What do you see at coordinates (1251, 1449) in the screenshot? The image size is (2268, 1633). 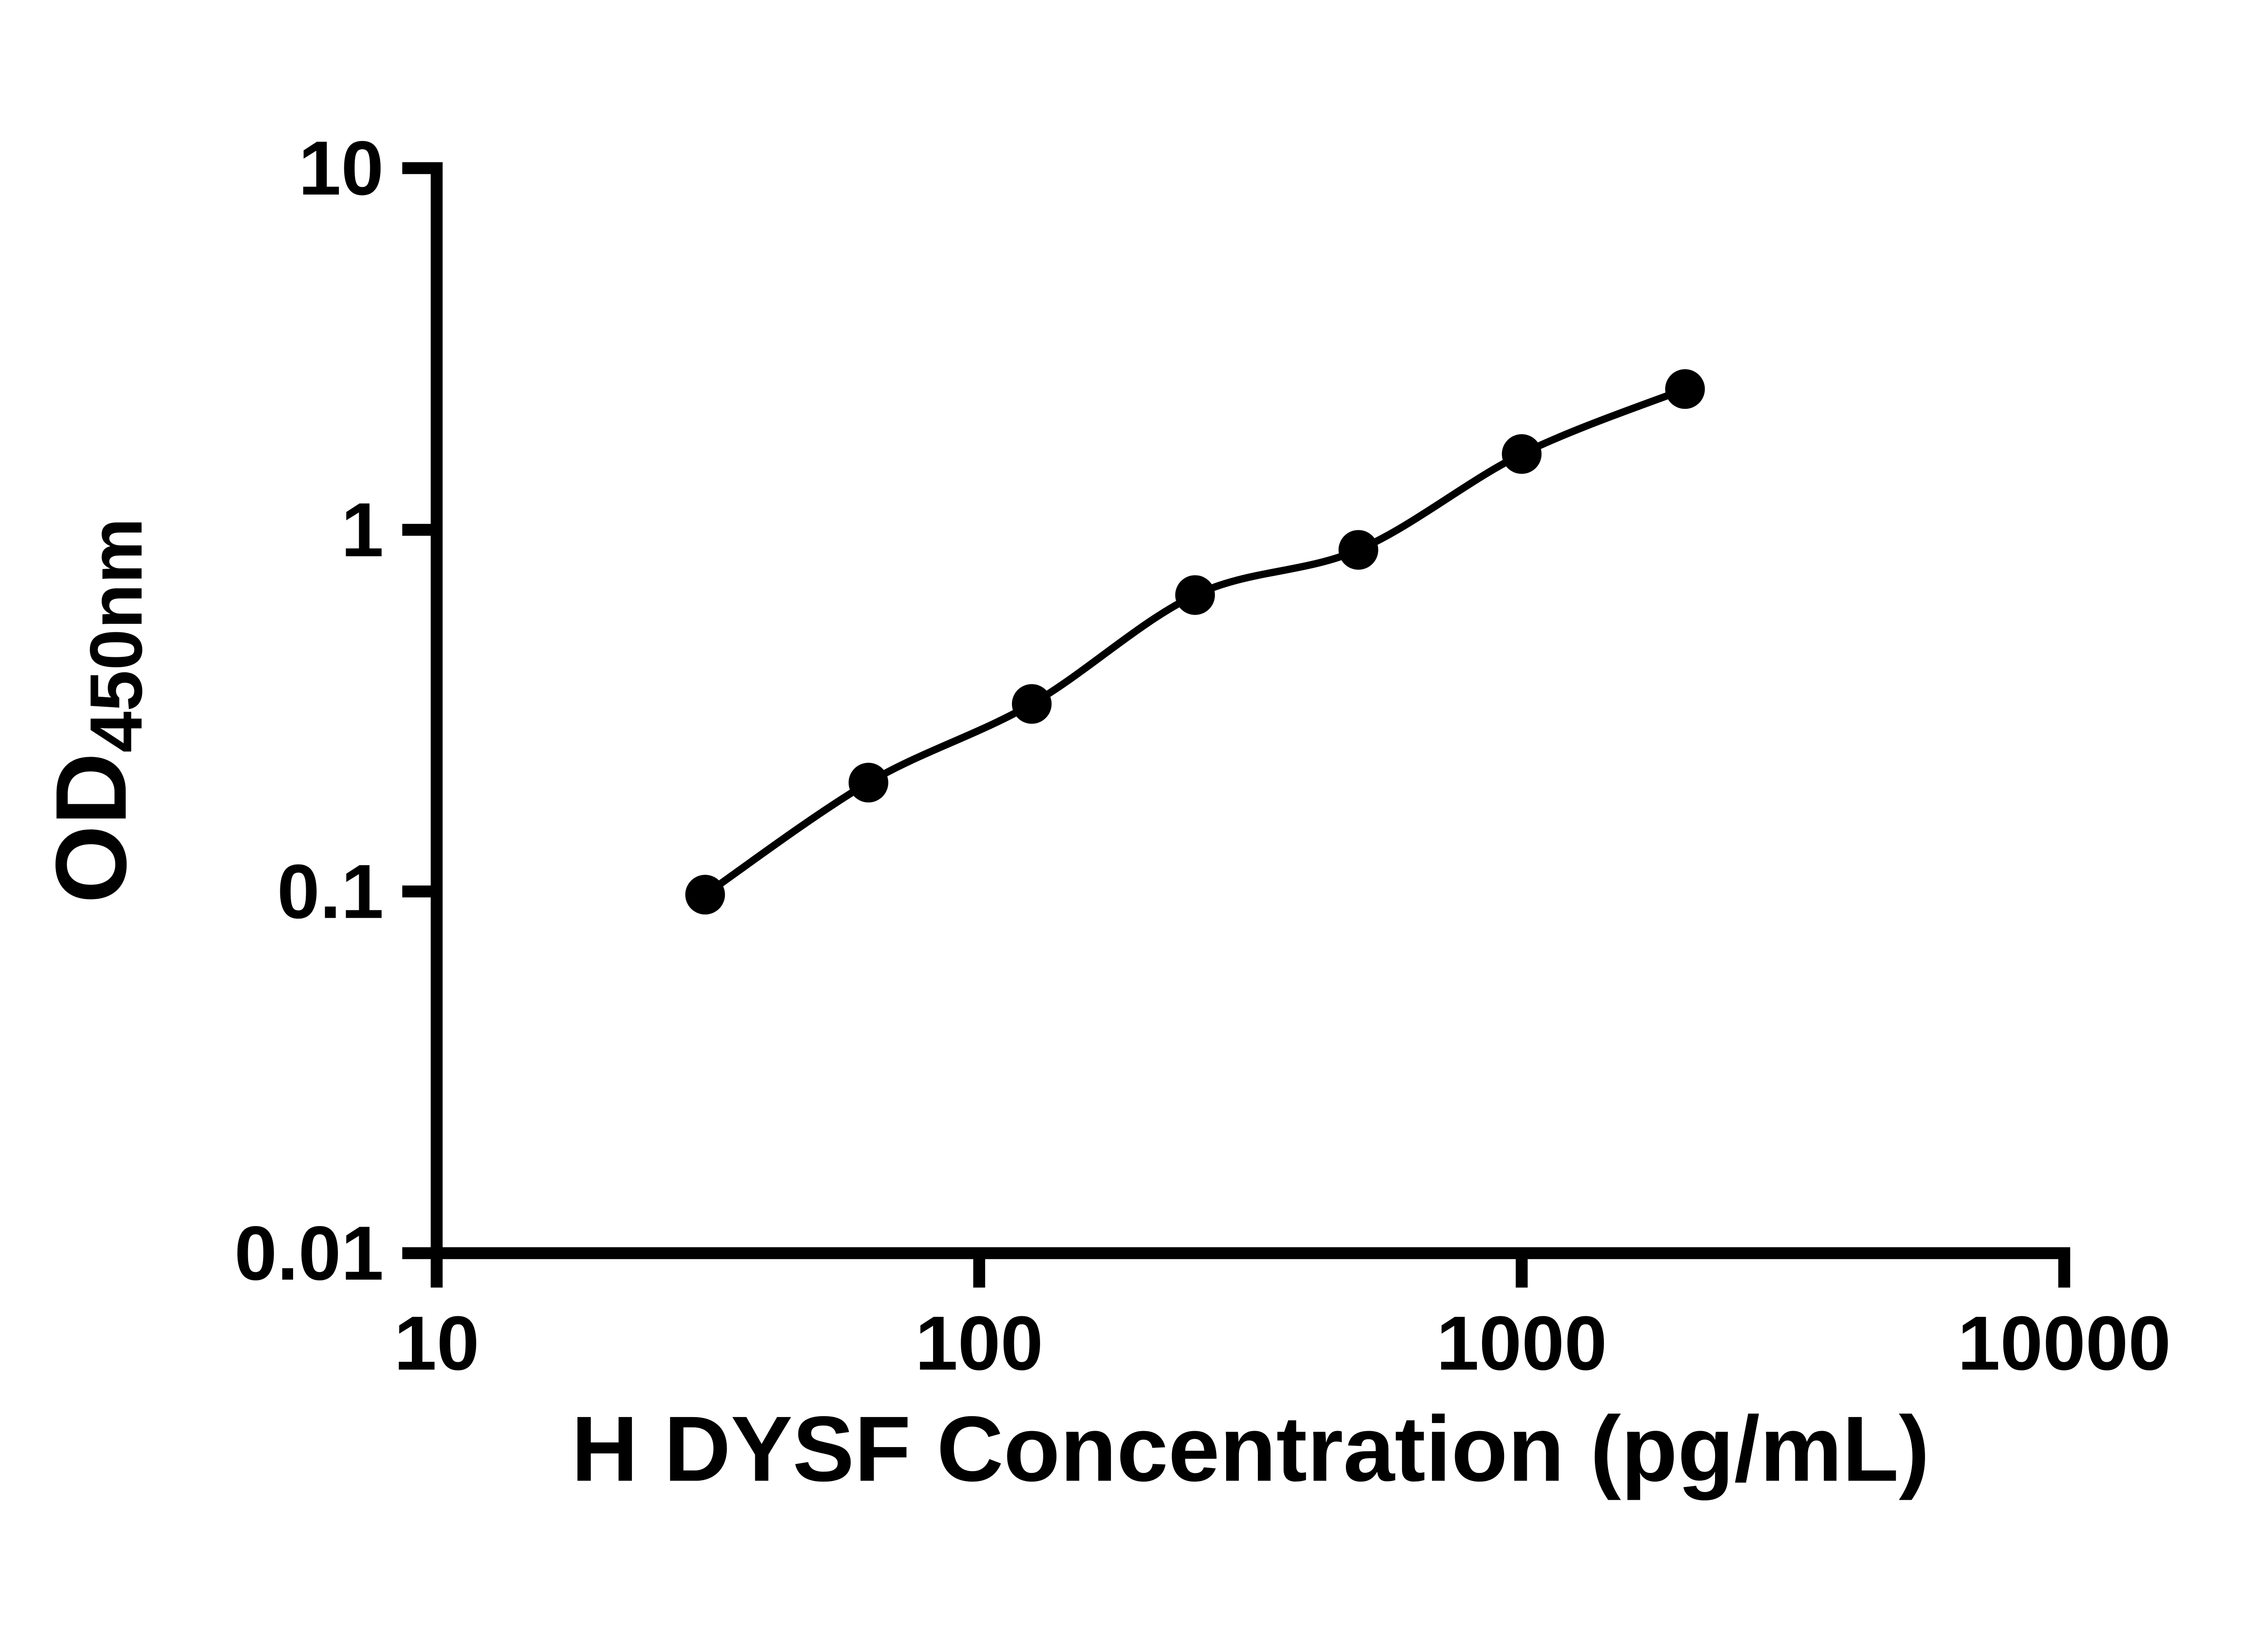 I see `x-axis-title: H DYSF Concentration (pg/mL)` at bounding box center [1251, 1449].